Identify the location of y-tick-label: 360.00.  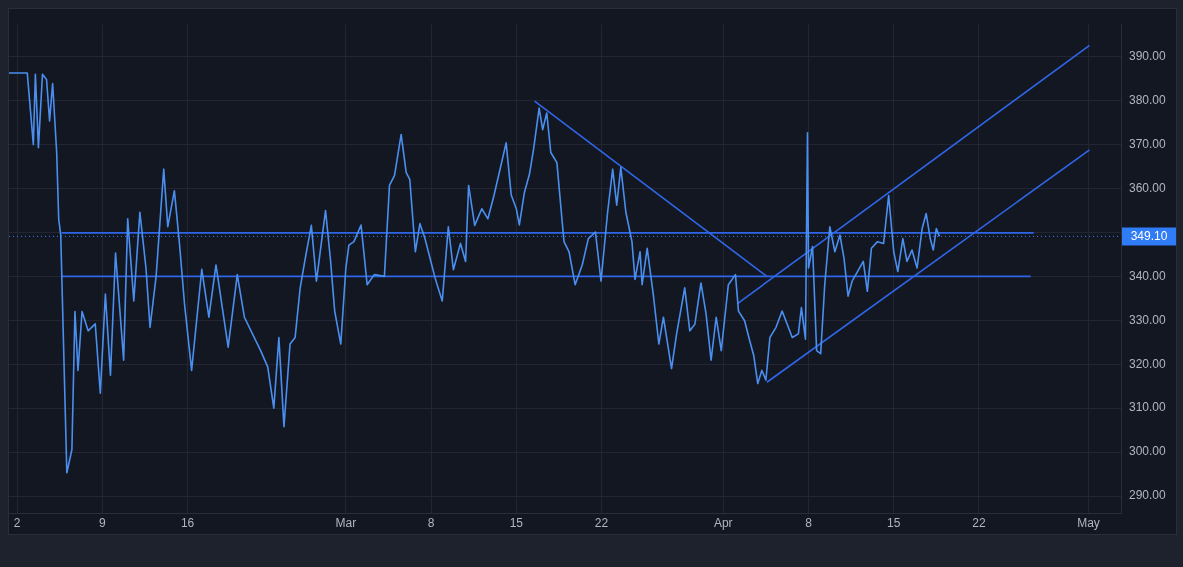
(1148, 187).